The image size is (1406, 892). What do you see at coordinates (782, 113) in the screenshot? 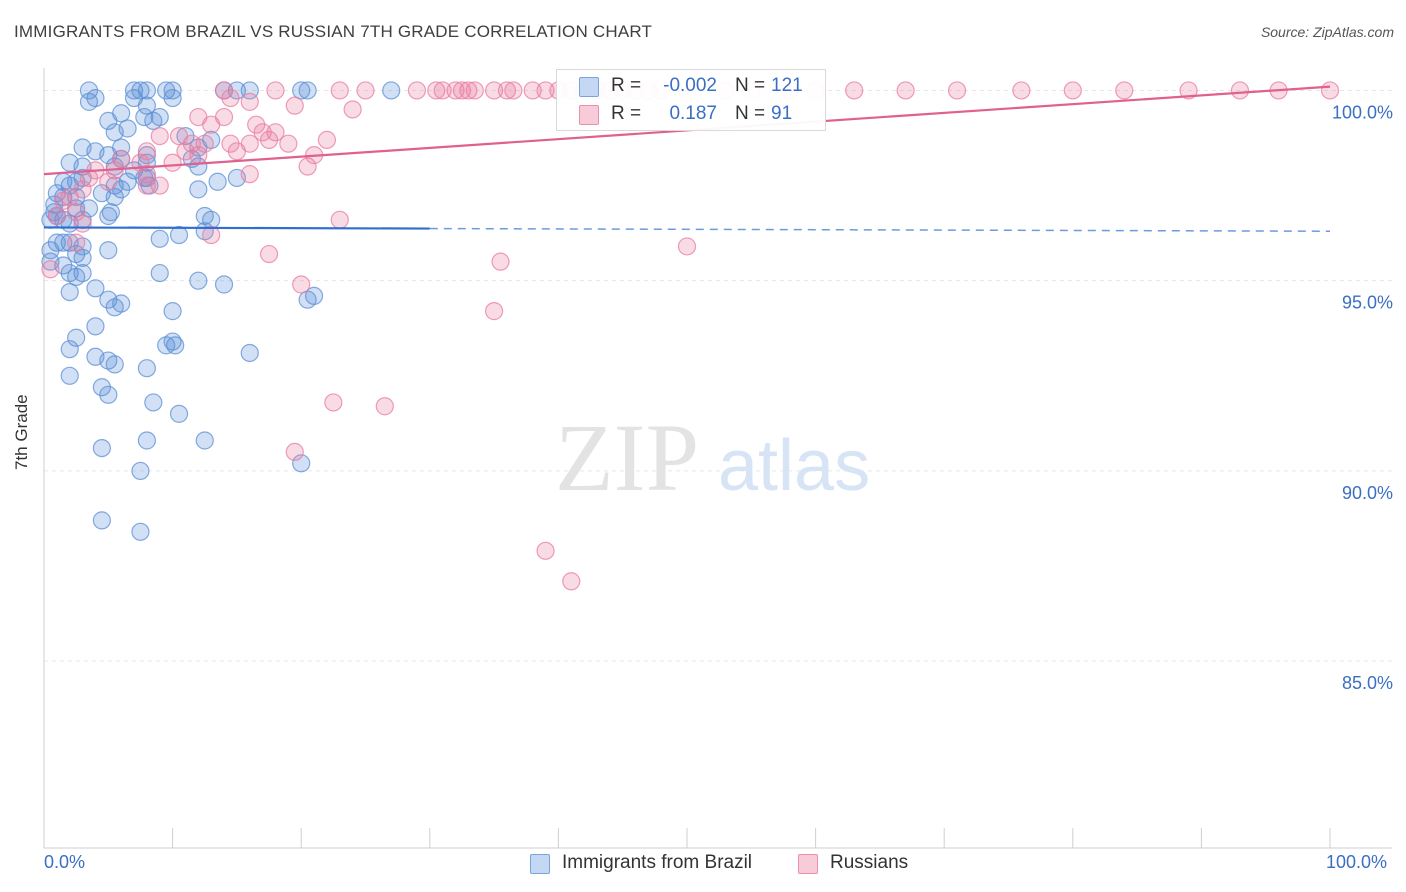
I see `legend-n-value: 91` at bounding box center [782, 113].